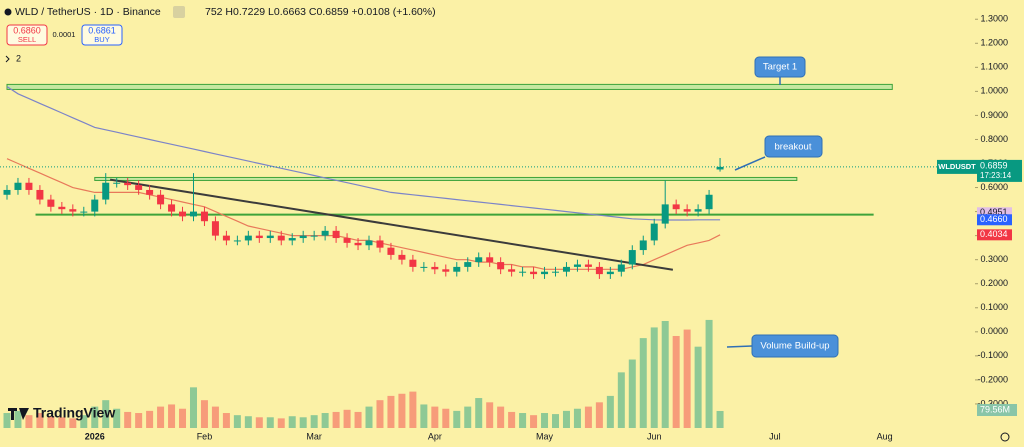 The height and width of the screenshot is (447, 1024). I want to click on sell-label: SELL, so click(27, 39).